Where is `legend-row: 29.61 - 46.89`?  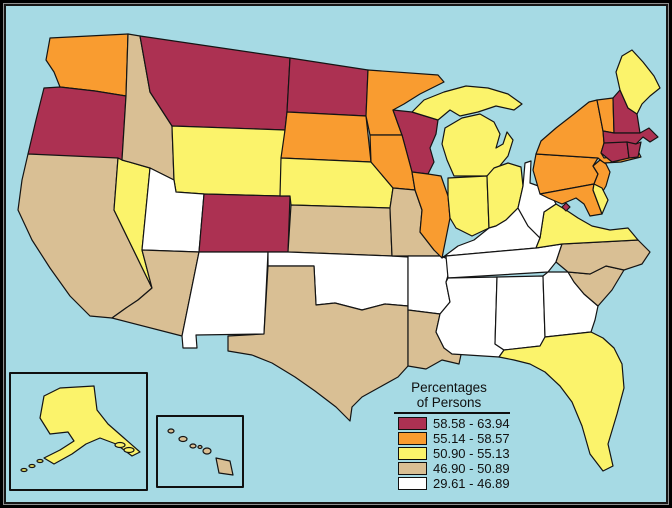 legend-row: 29.61 - 46.89 is located at coordinates (455, 483).